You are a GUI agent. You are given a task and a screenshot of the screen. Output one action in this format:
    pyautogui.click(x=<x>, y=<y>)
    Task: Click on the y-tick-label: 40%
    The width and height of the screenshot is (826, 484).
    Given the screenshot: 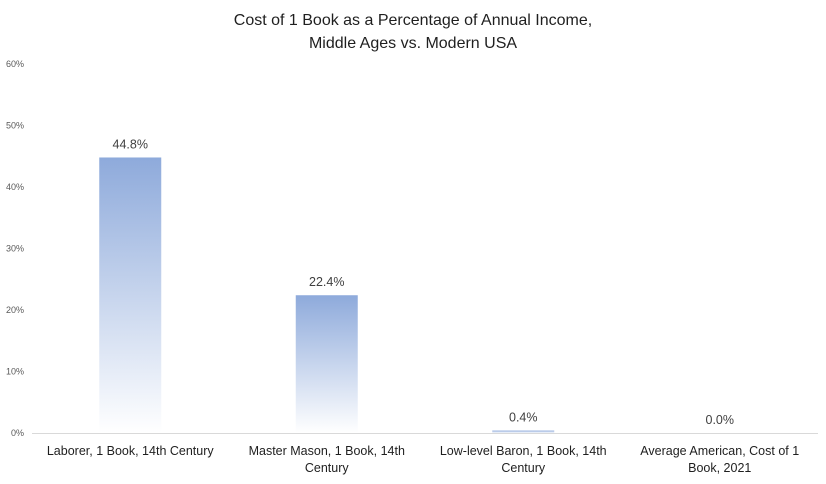 What is the action you would take?
    pyautogui.click(x=15, y=187)
    